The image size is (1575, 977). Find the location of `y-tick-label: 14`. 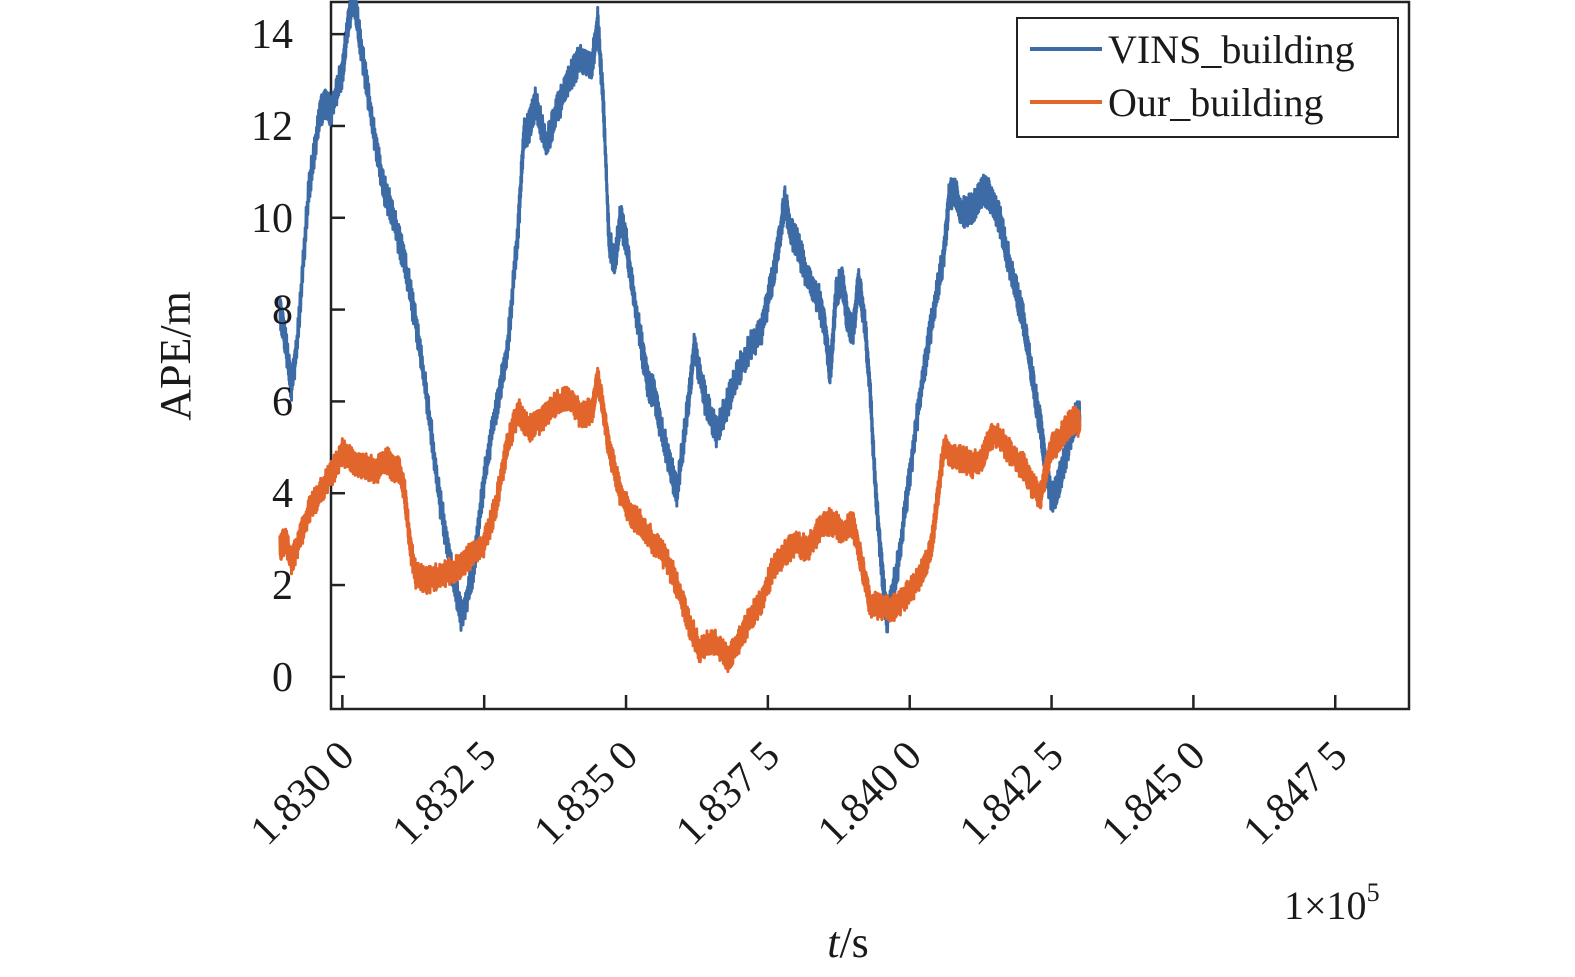

y-tick-label: 14 is located at coordinates (272, 35).